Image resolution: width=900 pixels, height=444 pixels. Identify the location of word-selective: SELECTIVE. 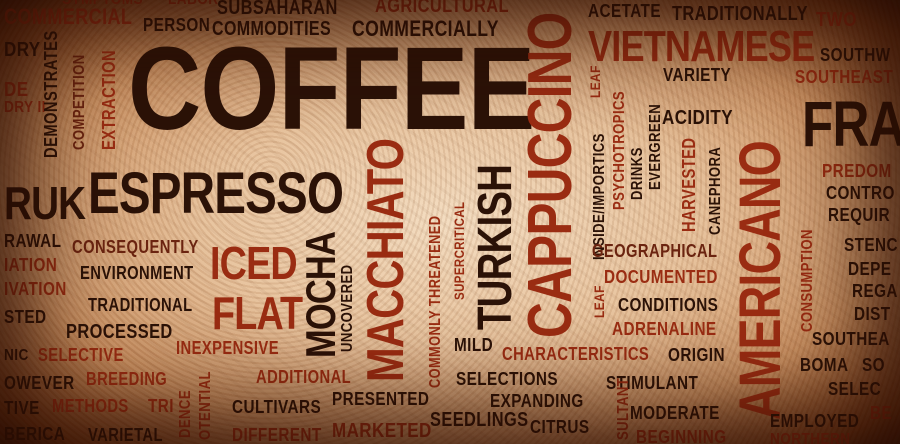
(81, 355).